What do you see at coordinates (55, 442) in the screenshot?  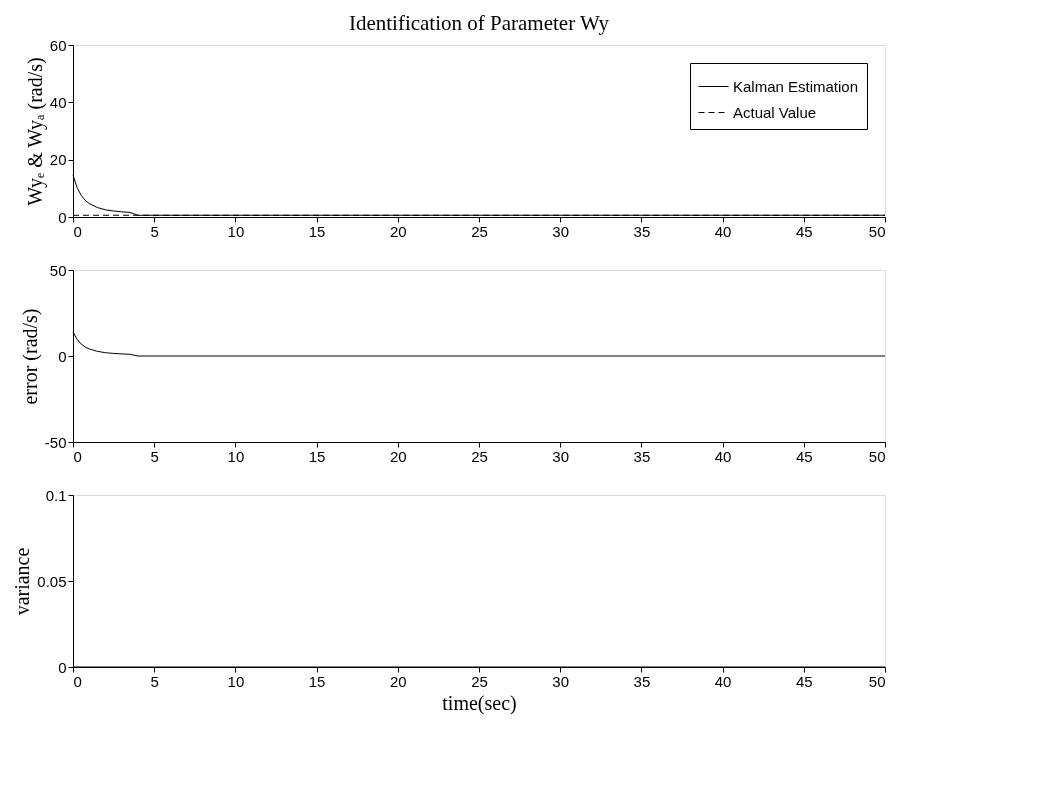 I see `y-tick-label: -50` at bounding box center [55, 442].